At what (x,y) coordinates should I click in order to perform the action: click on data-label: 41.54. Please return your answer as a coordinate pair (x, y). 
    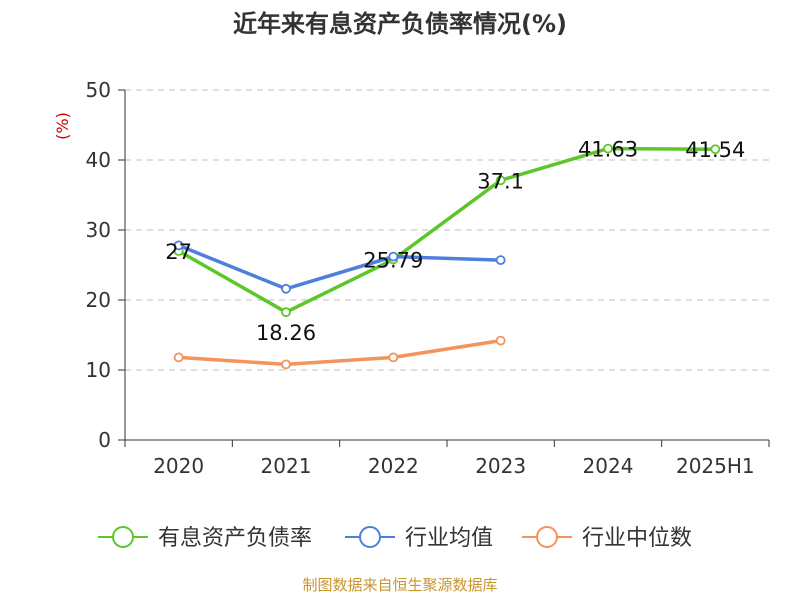
    Looking at the image, I should click on (715, 150).